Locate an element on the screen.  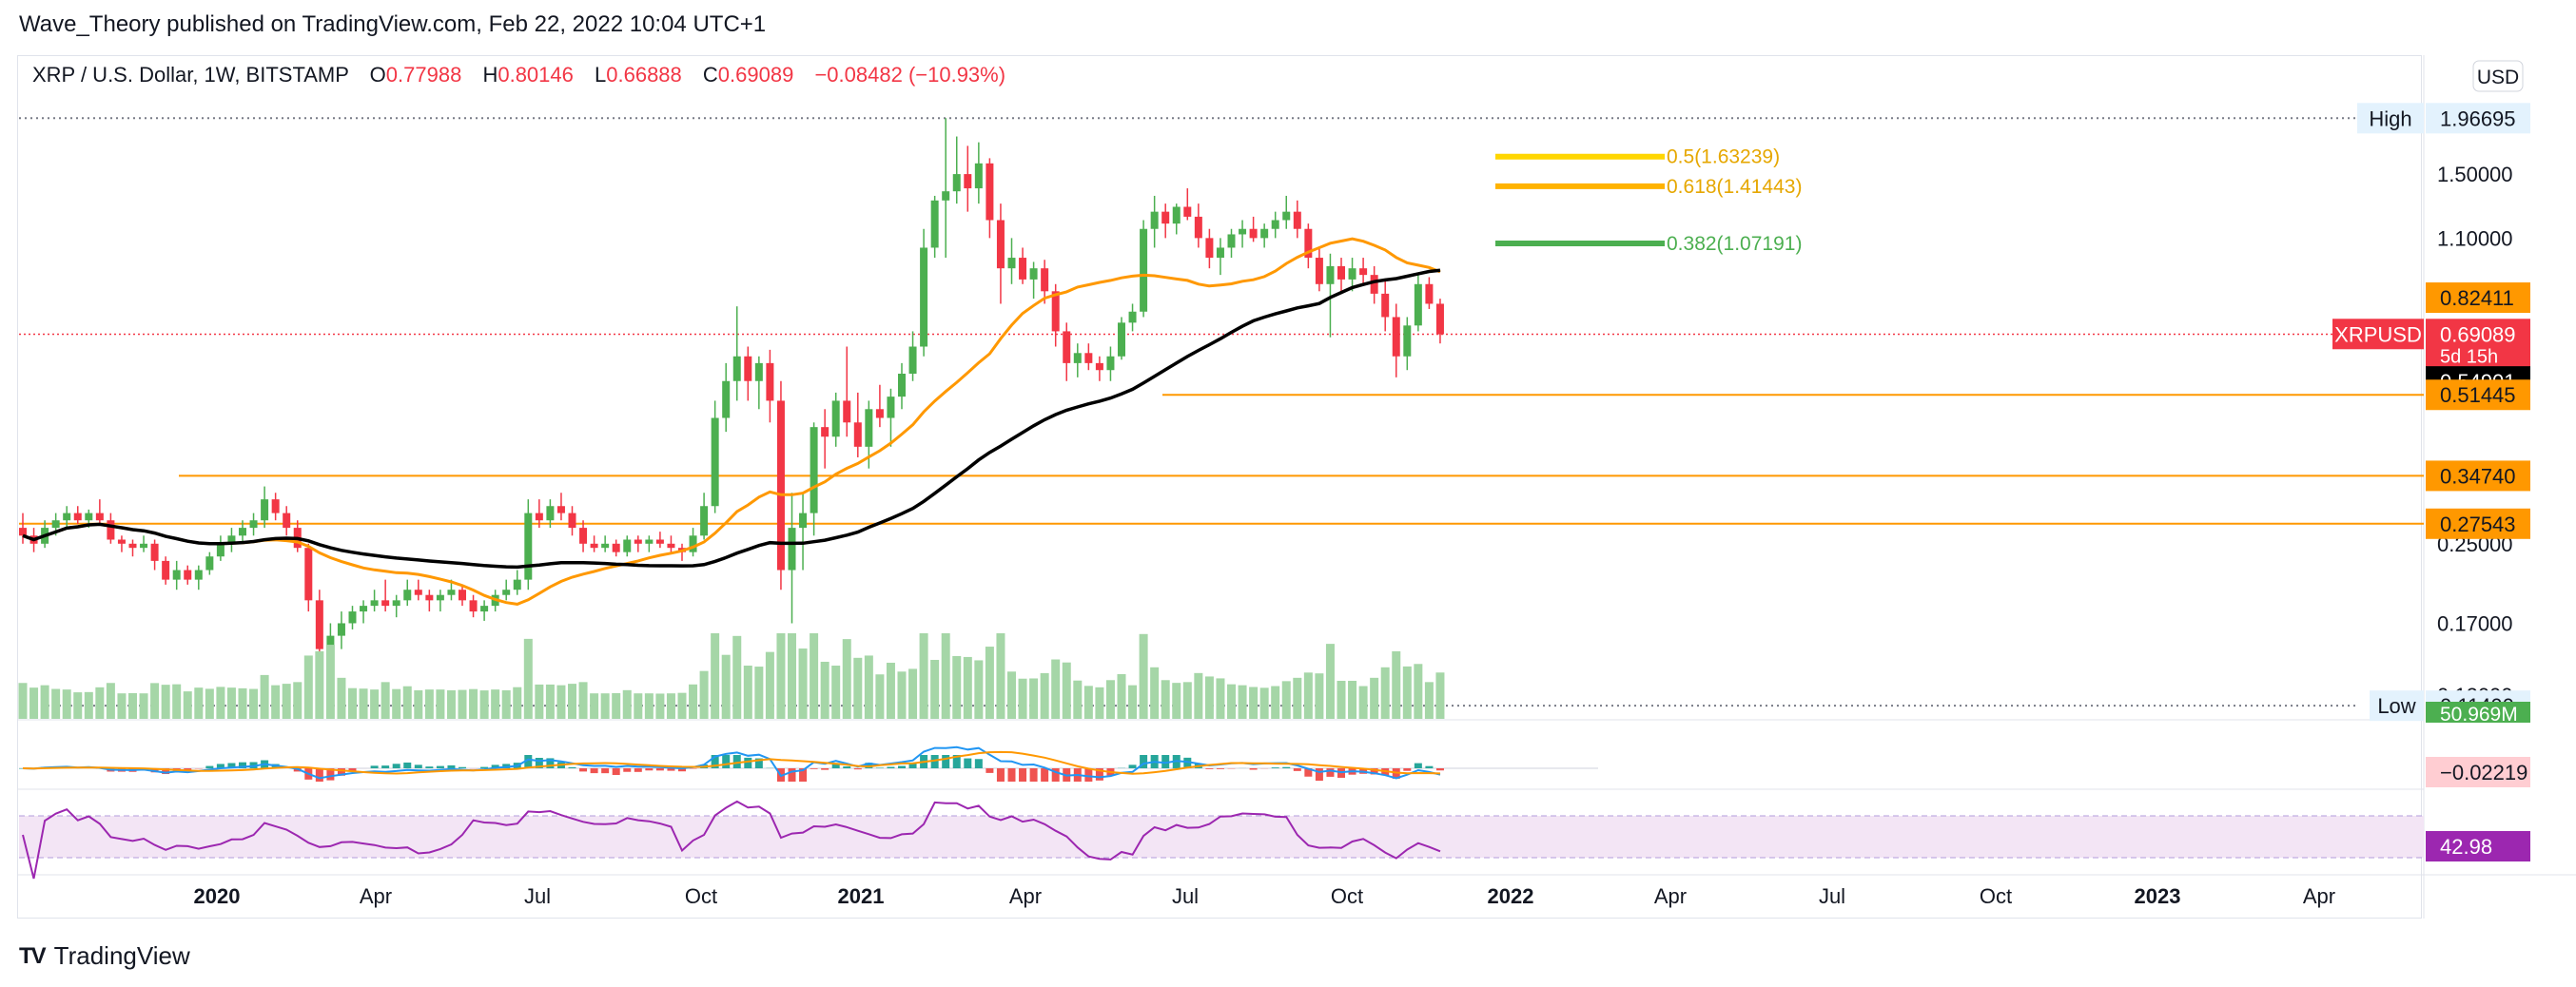
y-tick-label: 0.17000 is located at coordinates (2475, 623).